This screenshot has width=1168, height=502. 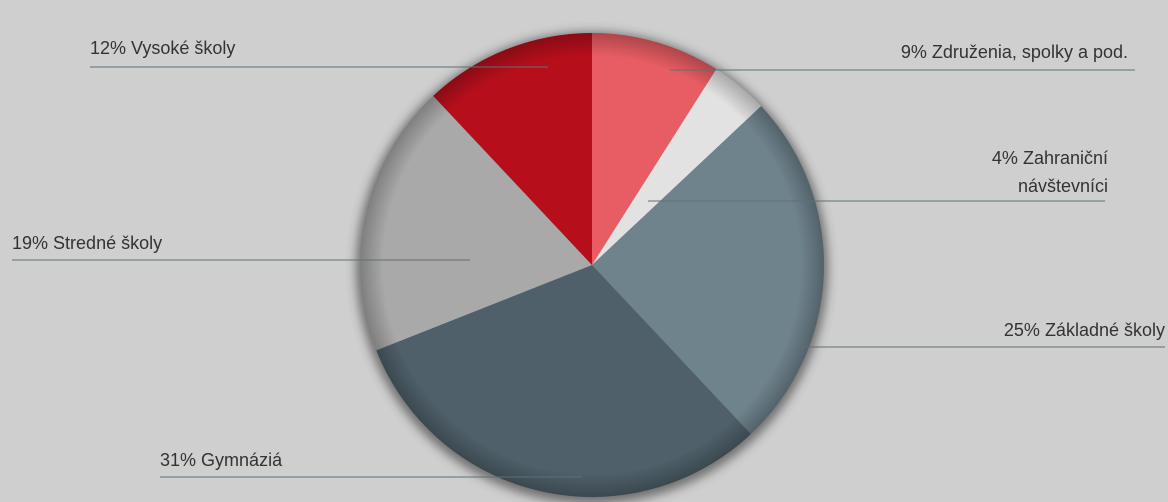 What do you see at coordinates (178, 460) in the screenshot?
I see `value-label: 31%` at bounding box center [178, 460].